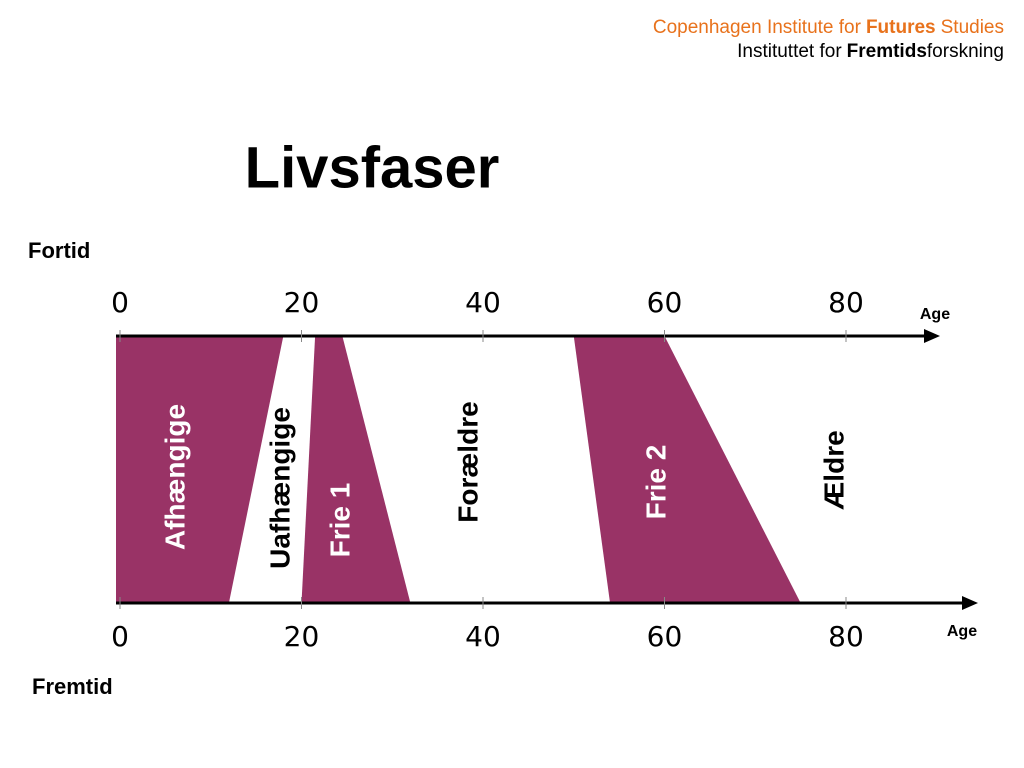 The width and height of the screenshot is (1024, 768). What do you see at coordinates (467, 461) in the screenshot?
I see `phase-label: Forældre` at bounding box center [467, 461].